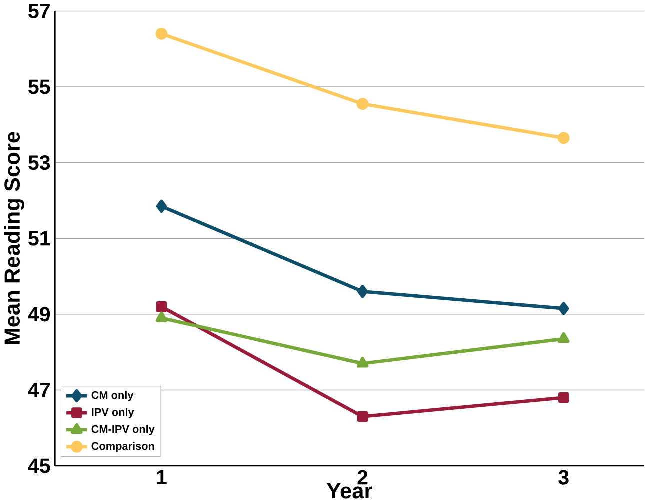  I want to click on x-axis-title: Year, so click(349, 491).